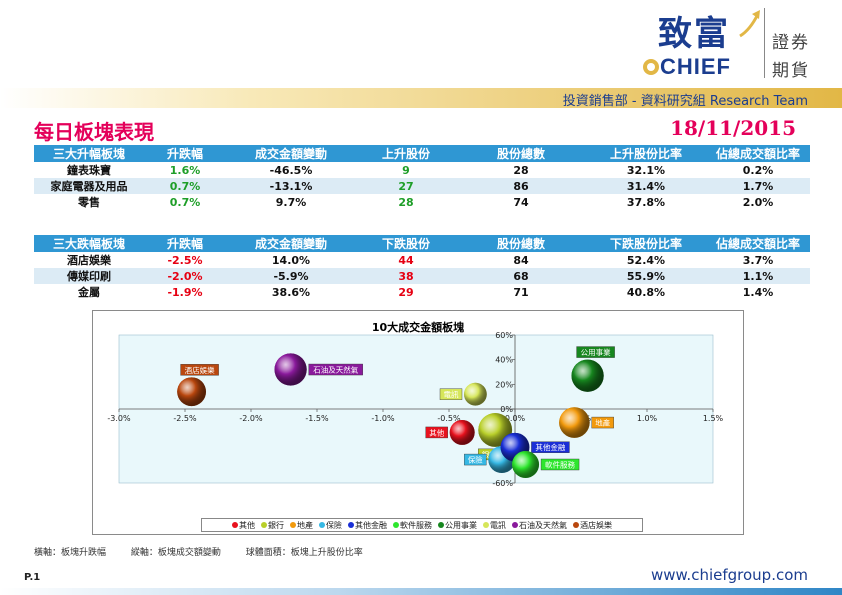 This screenshot has width=842, height=595. What do you see at coordinates (521, 170) in the screenshot?
I see `total-count: 28` at bounding box center [521, 170].